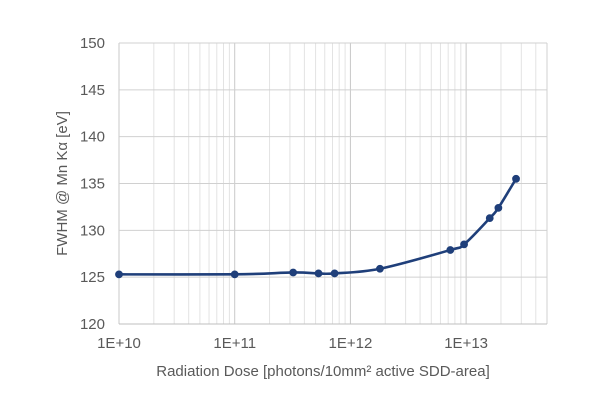 This screenshot has height=401, width=600. What do you see at coordinates (351, 343) in the screenshot?
I see `x-tick-label: 1E+12` at bounding box center [351, 343].